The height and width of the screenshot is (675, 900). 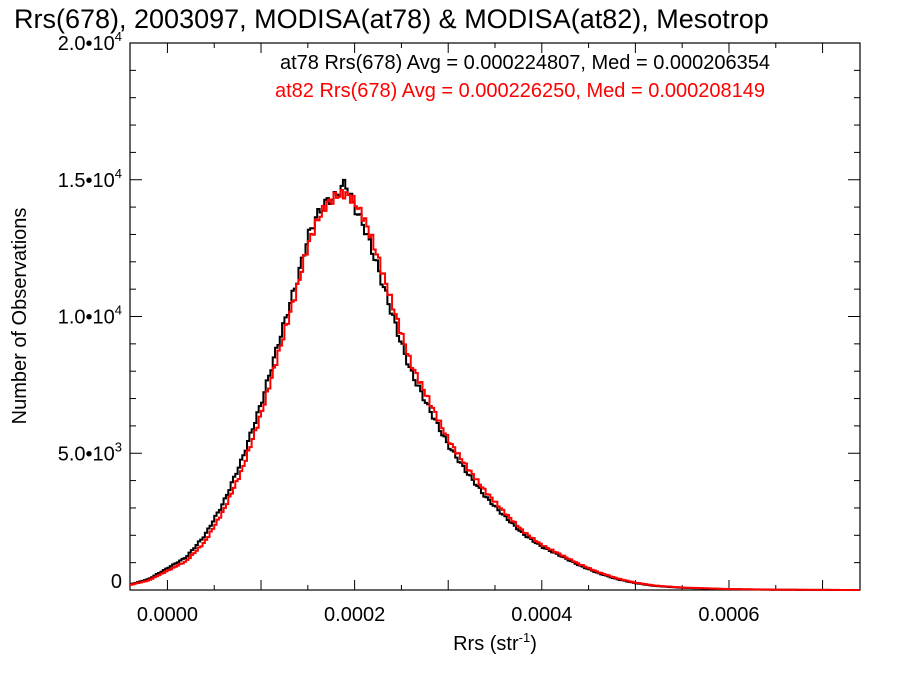 What do you see at coordinates (20, 316) in the screenshot?
I see `y-axis-label: Number of Observations` at bounding box center [20, 316].